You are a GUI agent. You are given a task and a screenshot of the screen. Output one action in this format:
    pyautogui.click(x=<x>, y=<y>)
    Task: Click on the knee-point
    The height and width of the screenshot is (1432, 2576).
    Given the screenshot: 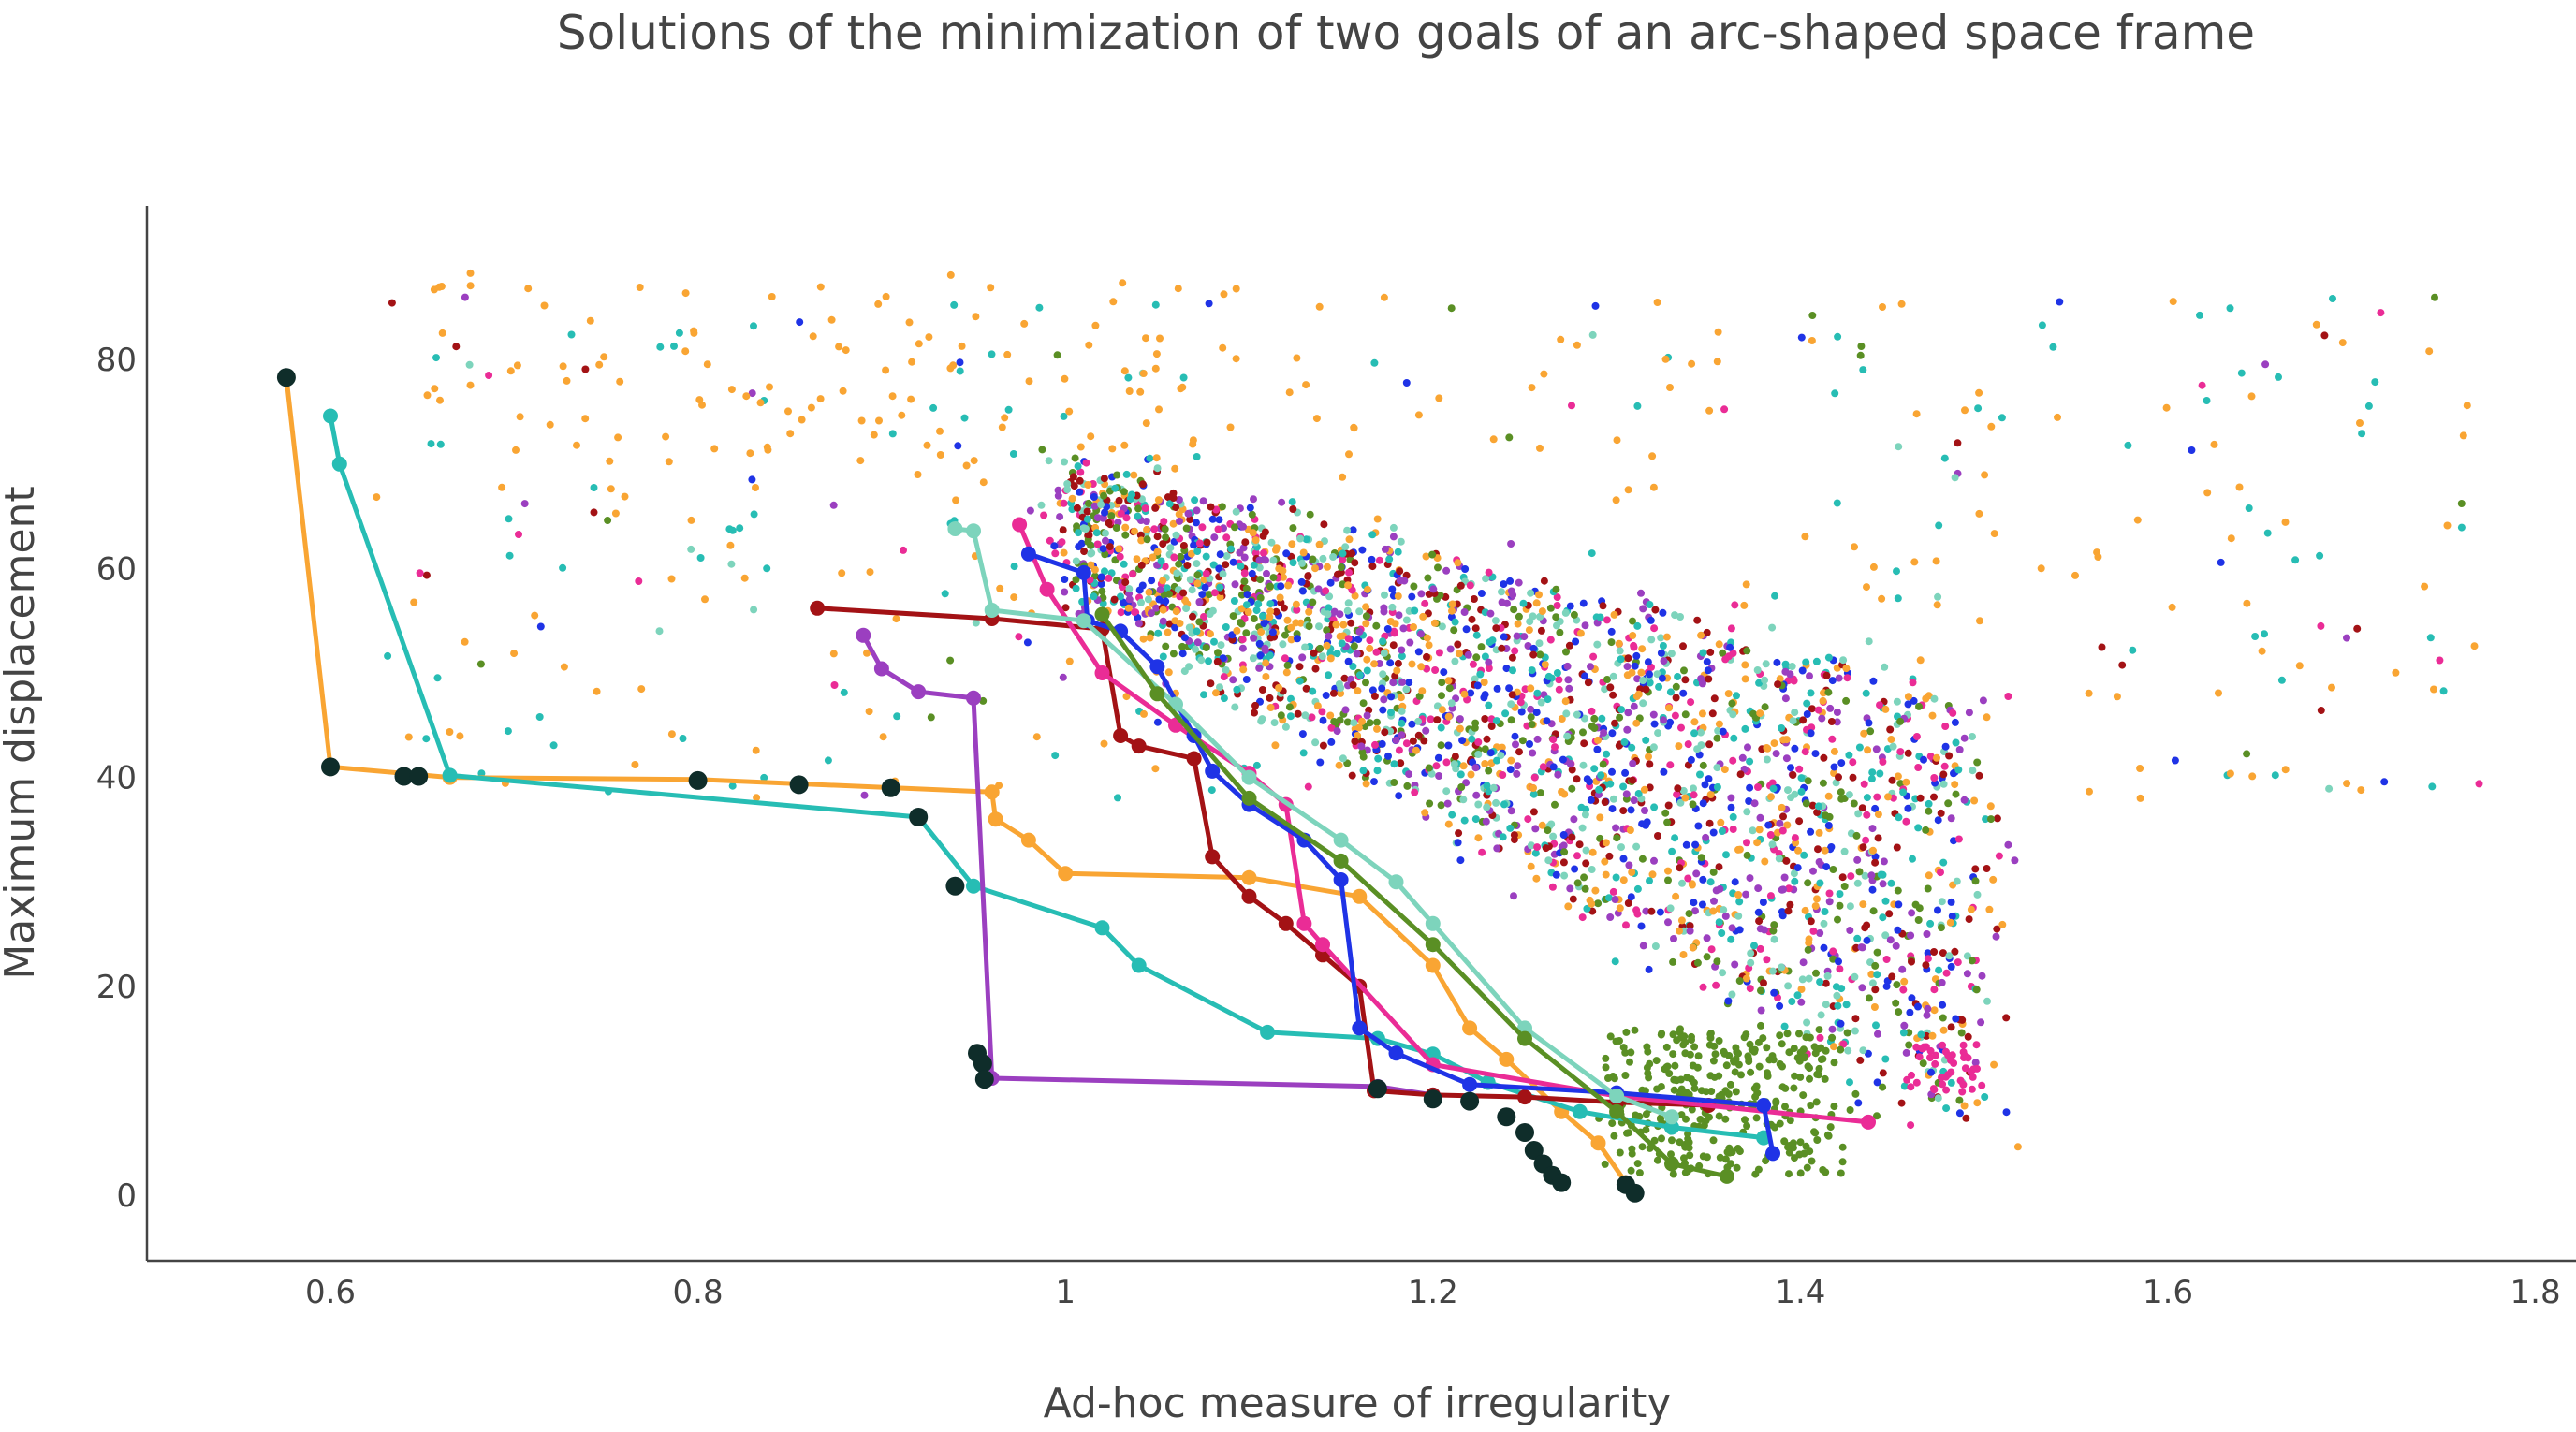 What is the action you would take?
    pyautogui.click(x=1524, y=1132)
    